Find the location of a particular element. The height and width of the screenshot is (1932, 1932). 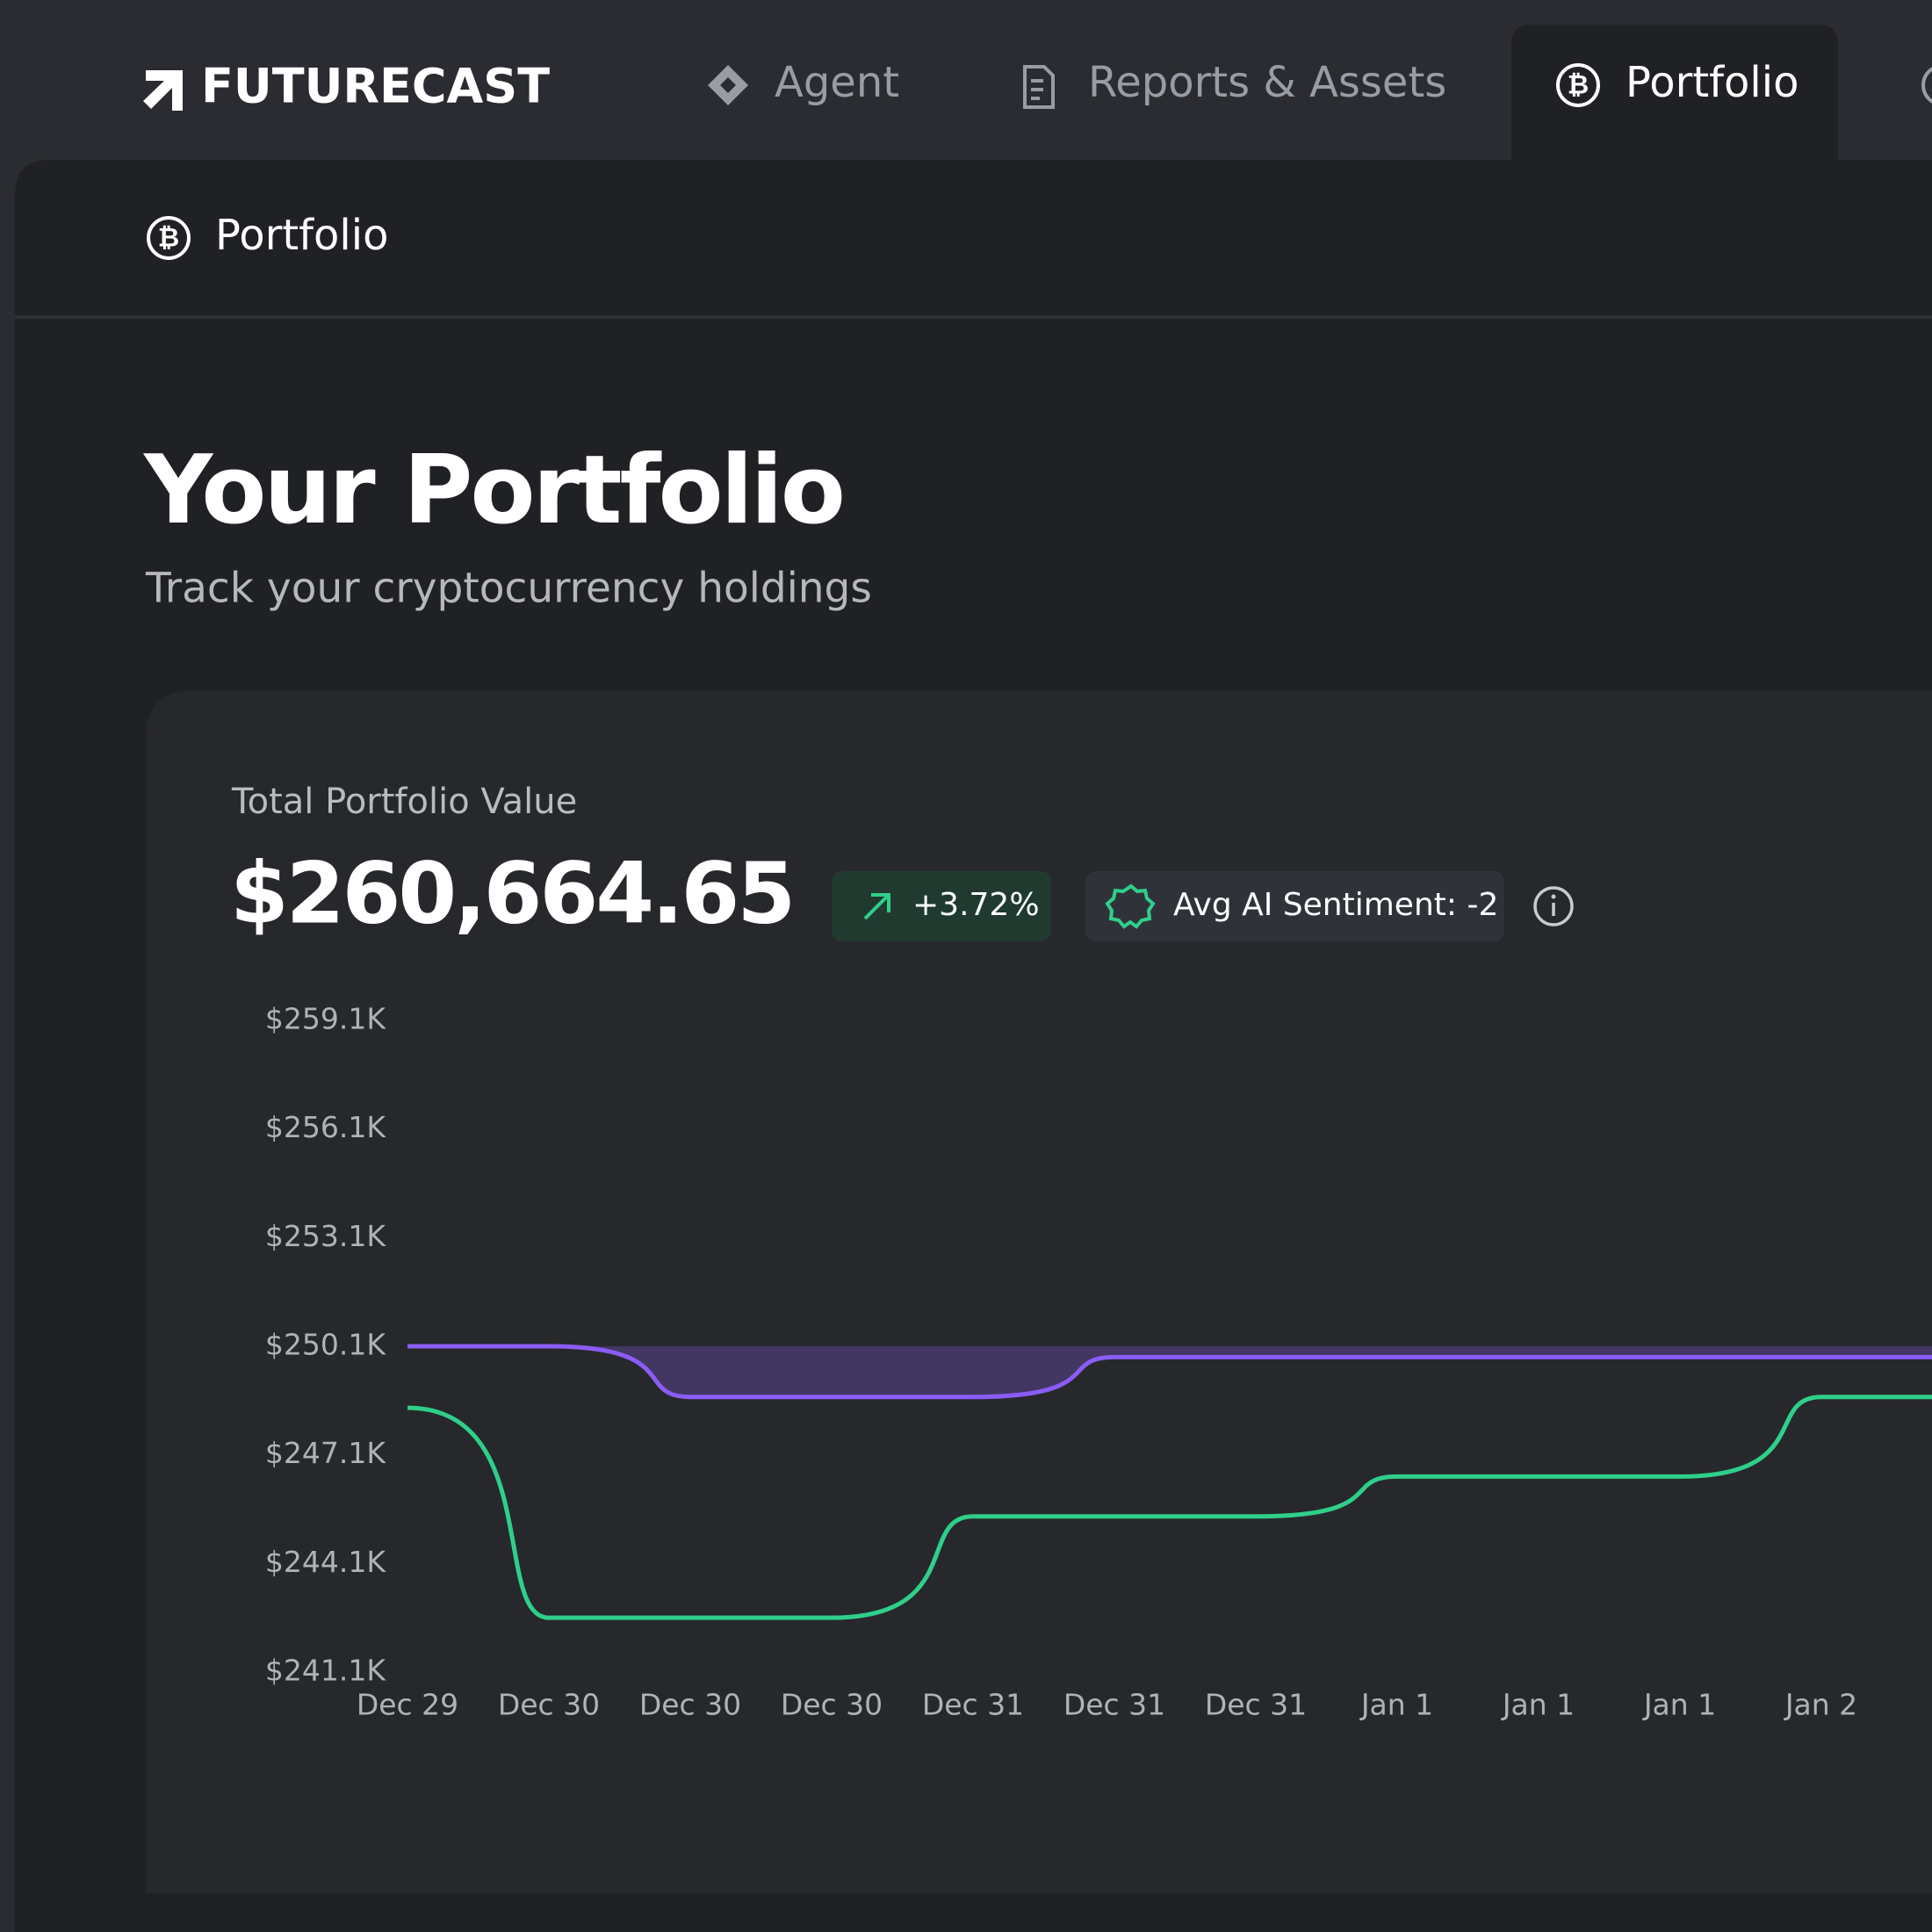

sentiment-icon is located at coordinates (1130, 906).